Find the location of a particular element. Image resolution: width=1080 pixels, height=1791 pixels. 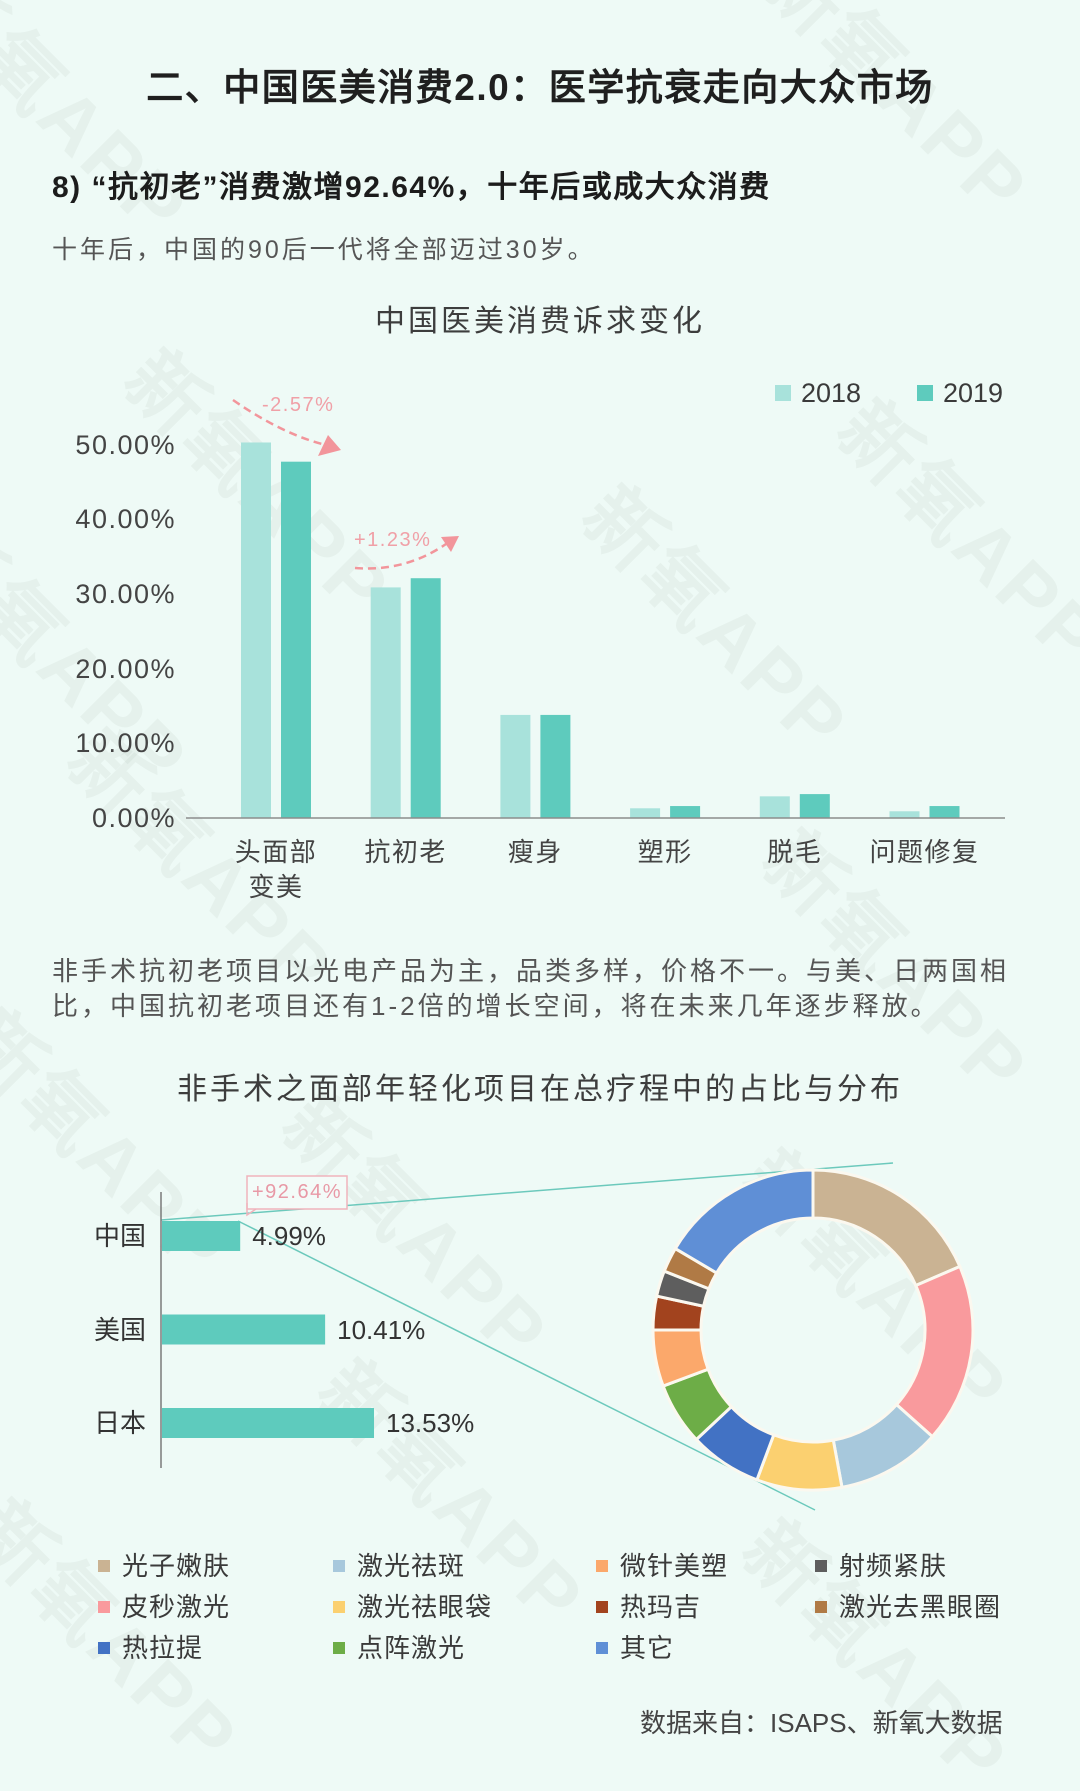

annotation-label: +1.23% is located at coordinates (393, 540).